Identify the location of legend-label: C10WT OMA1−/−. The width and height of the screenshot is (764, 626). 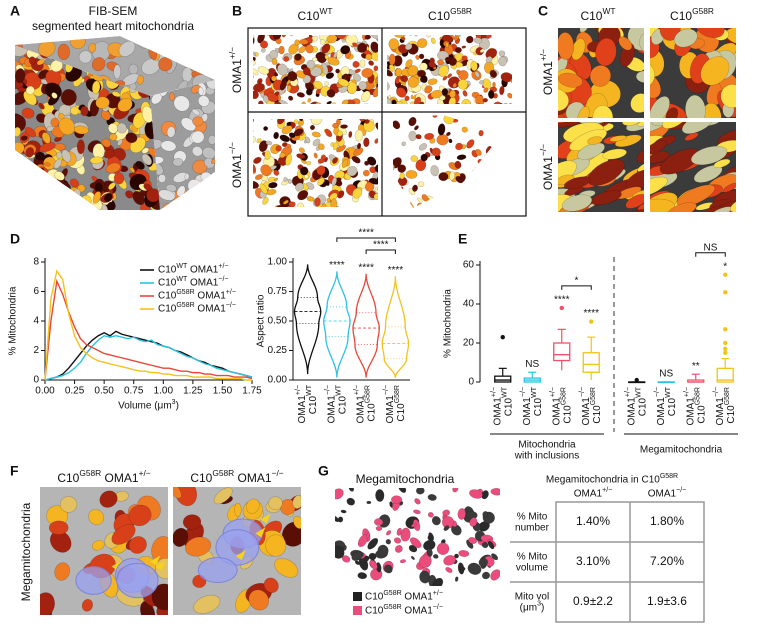
(193, 282).